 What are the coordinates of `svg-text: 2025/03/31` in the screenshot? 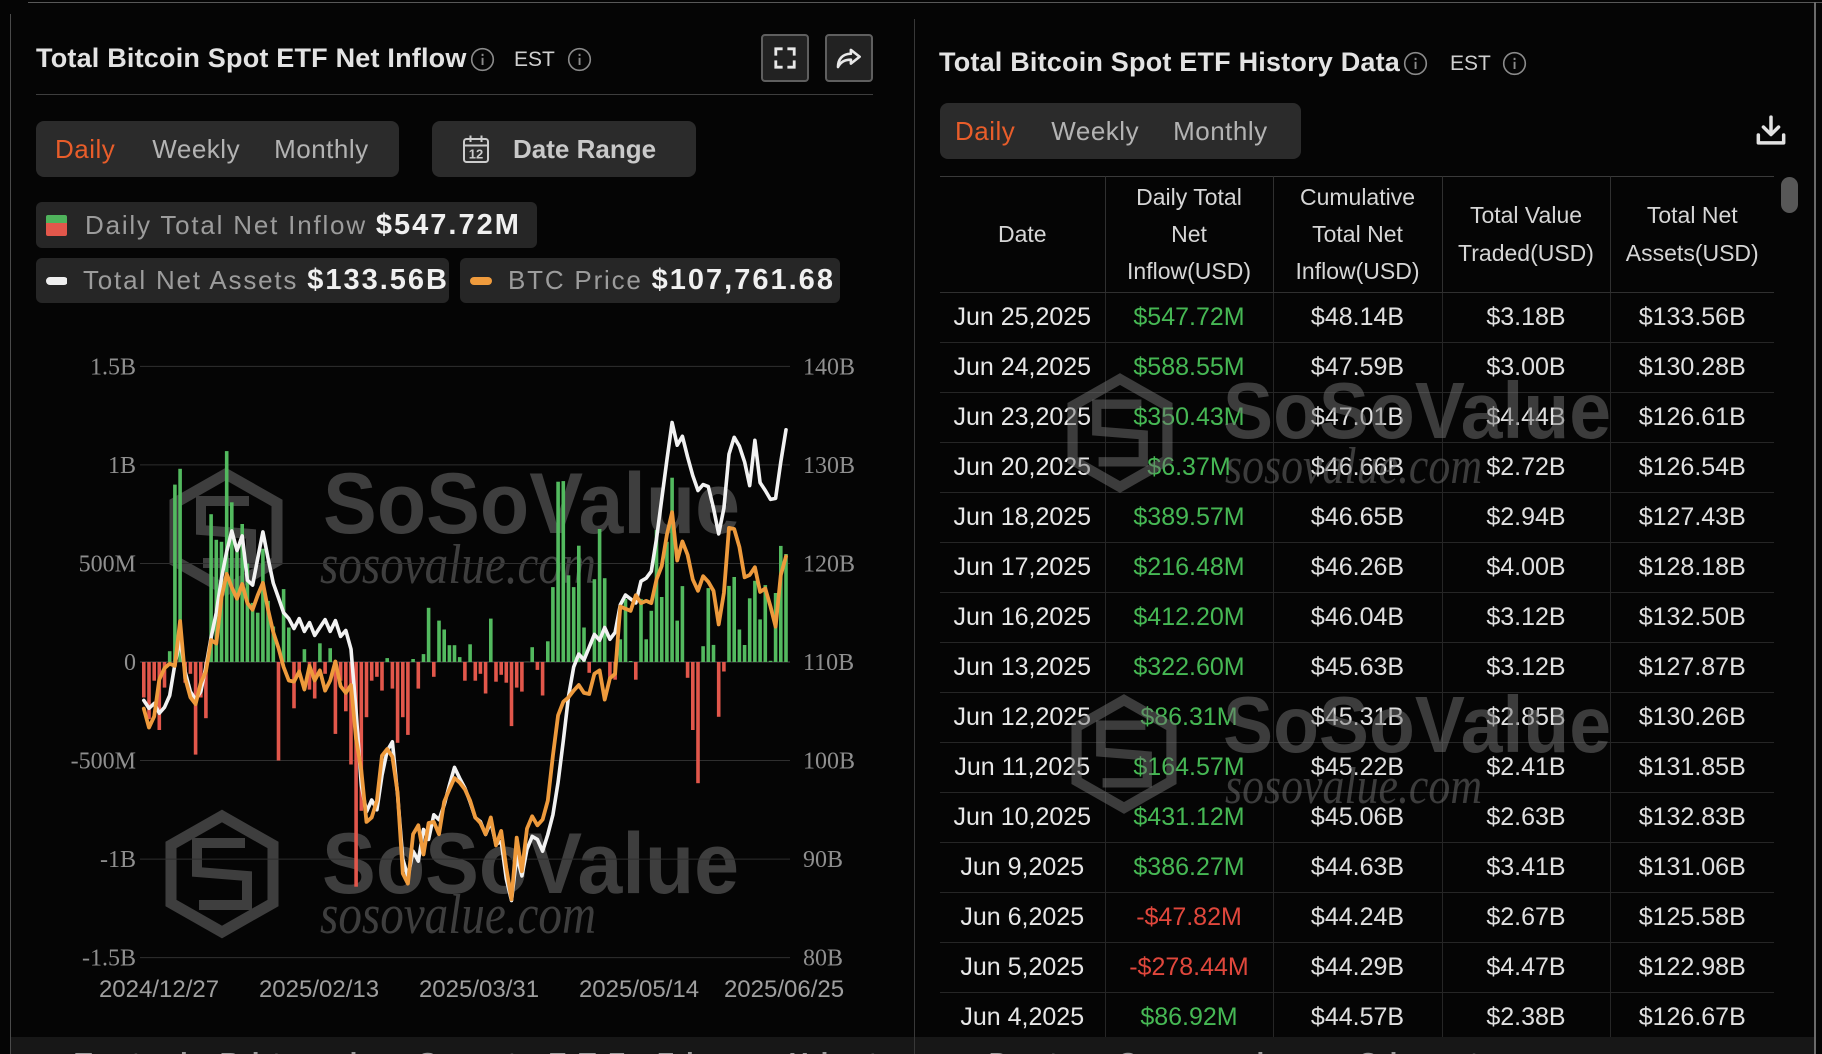 It's located at (479, 989).